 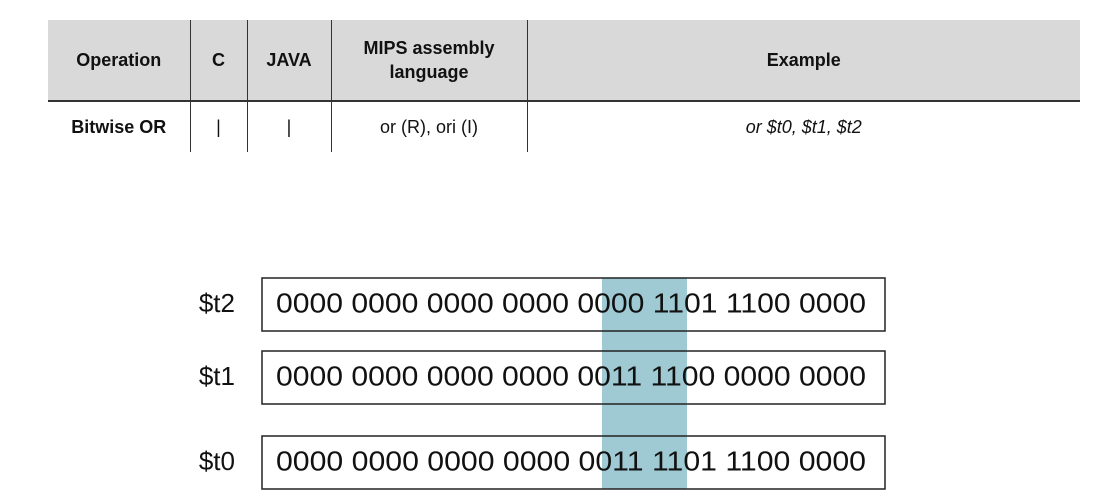 What do you see at coordinates (571, 375) in the screenshot?
I see `register-value: 0000 0000 0000 0000 0011 1100 0000 0000` at bounding box center [571, 375].